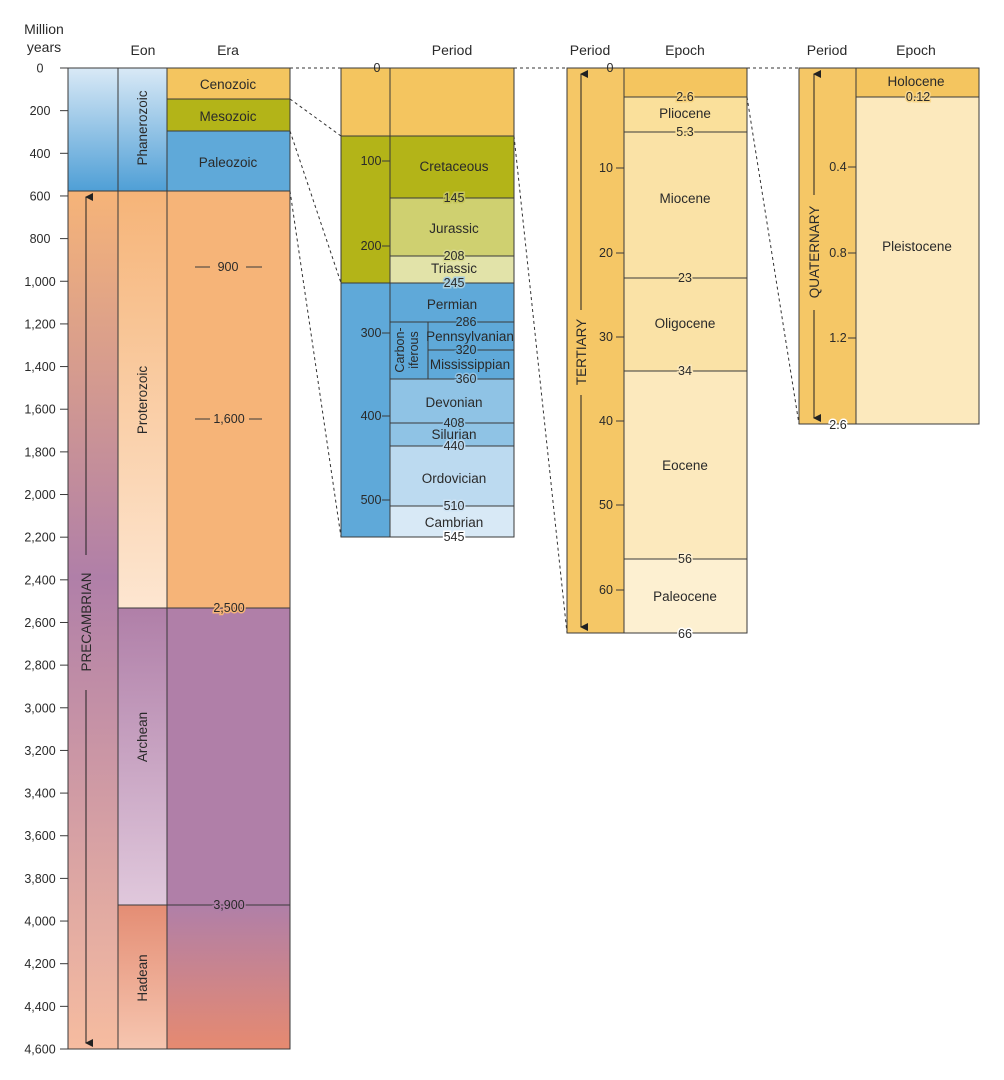 The image size is (1004, 1080). What do you see at coordinates (454, 283) in the screenshot?
I see `period-boundary-245: 245` at bounding box center [454, 283].